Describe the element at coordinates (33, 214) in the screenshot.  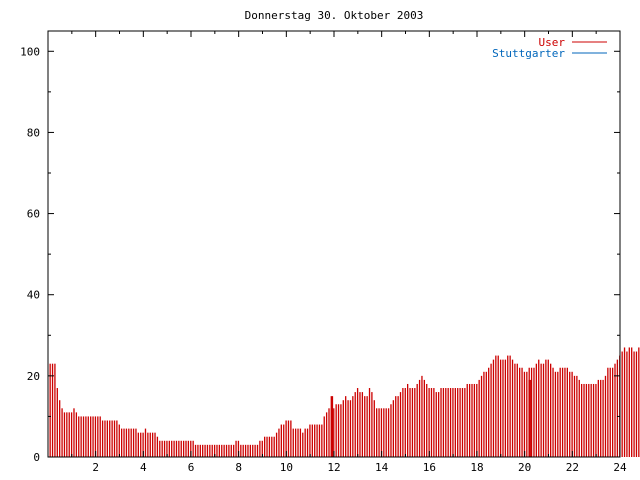
I see `y-tick-label: 60` at that location.